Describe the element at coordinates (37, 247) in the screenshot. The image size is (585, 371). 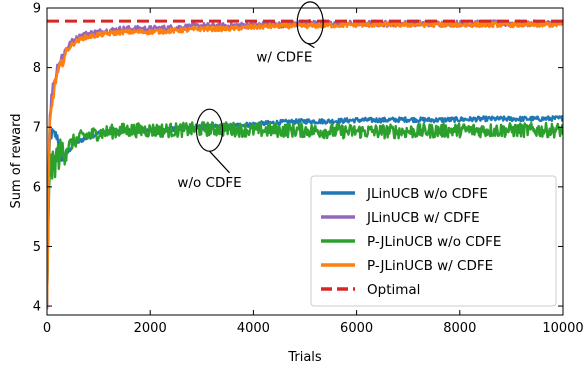
I see `y-tick-label-1: 5` at that location.